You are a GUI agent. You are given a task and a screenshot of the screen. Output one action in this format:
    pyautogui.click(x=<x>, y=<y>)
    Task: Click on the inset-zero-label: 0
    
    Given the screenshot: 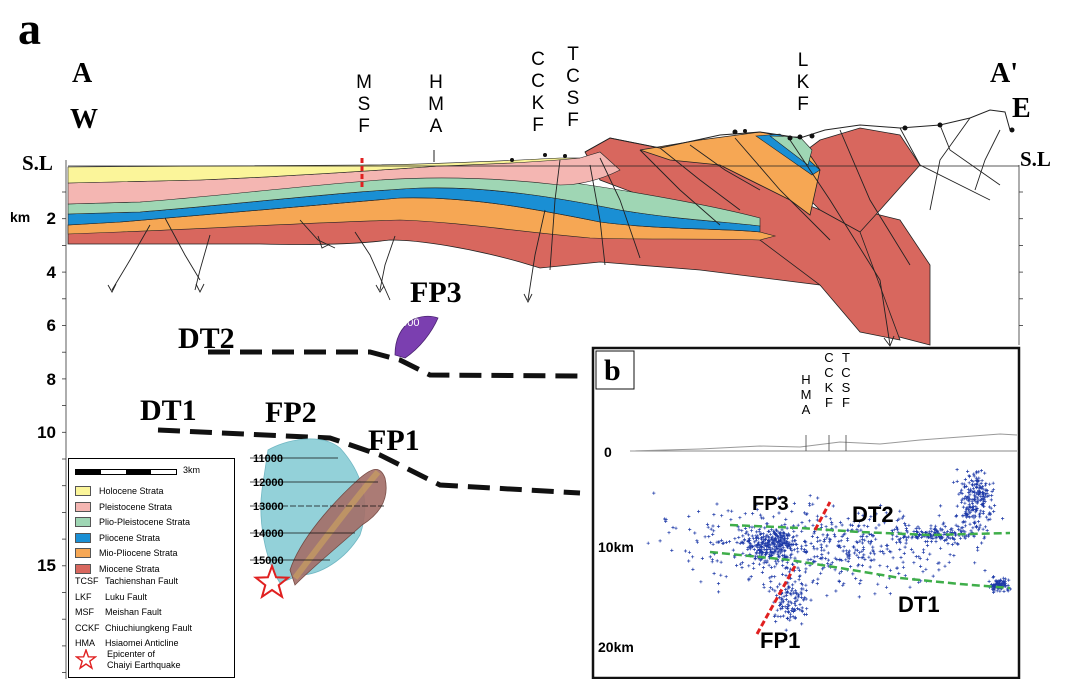 What is the action you would take?
    pyautogui.click(x=608, y=452)
    